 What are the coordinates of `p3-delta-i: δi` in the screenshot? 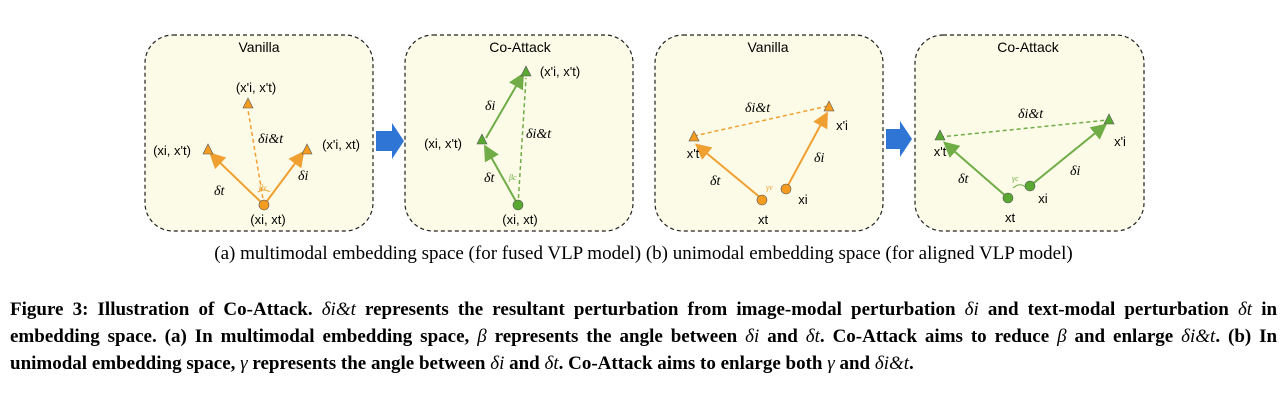 It's located at (819, 158).